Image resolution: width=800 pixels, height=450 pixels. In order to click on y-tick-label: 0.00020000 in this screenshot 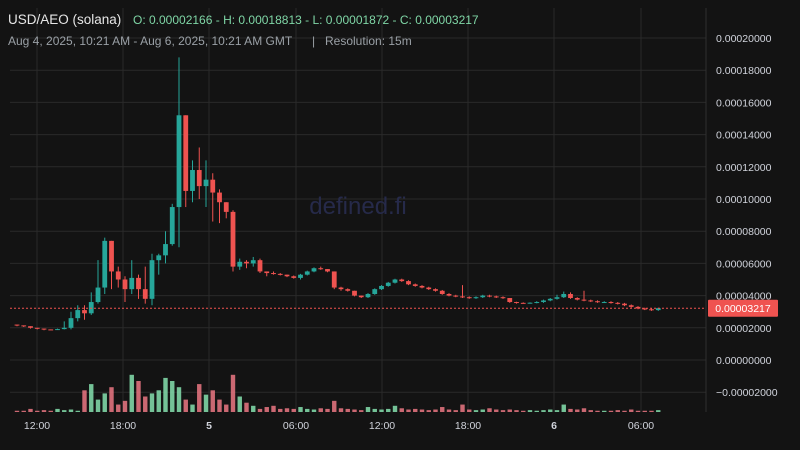, I will do `click(744, 39)`.